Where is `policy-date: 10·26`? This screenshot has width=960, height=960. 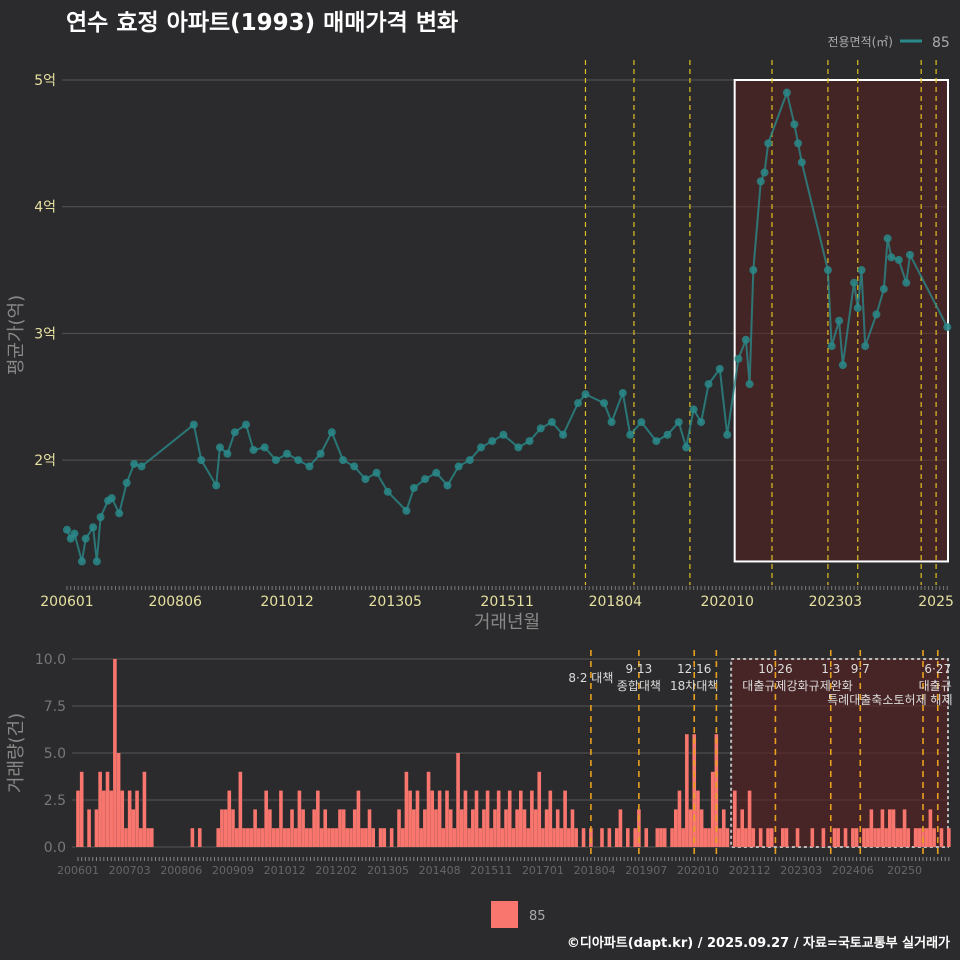
policy-date: 10·26 is located at coordinates (775, 669).